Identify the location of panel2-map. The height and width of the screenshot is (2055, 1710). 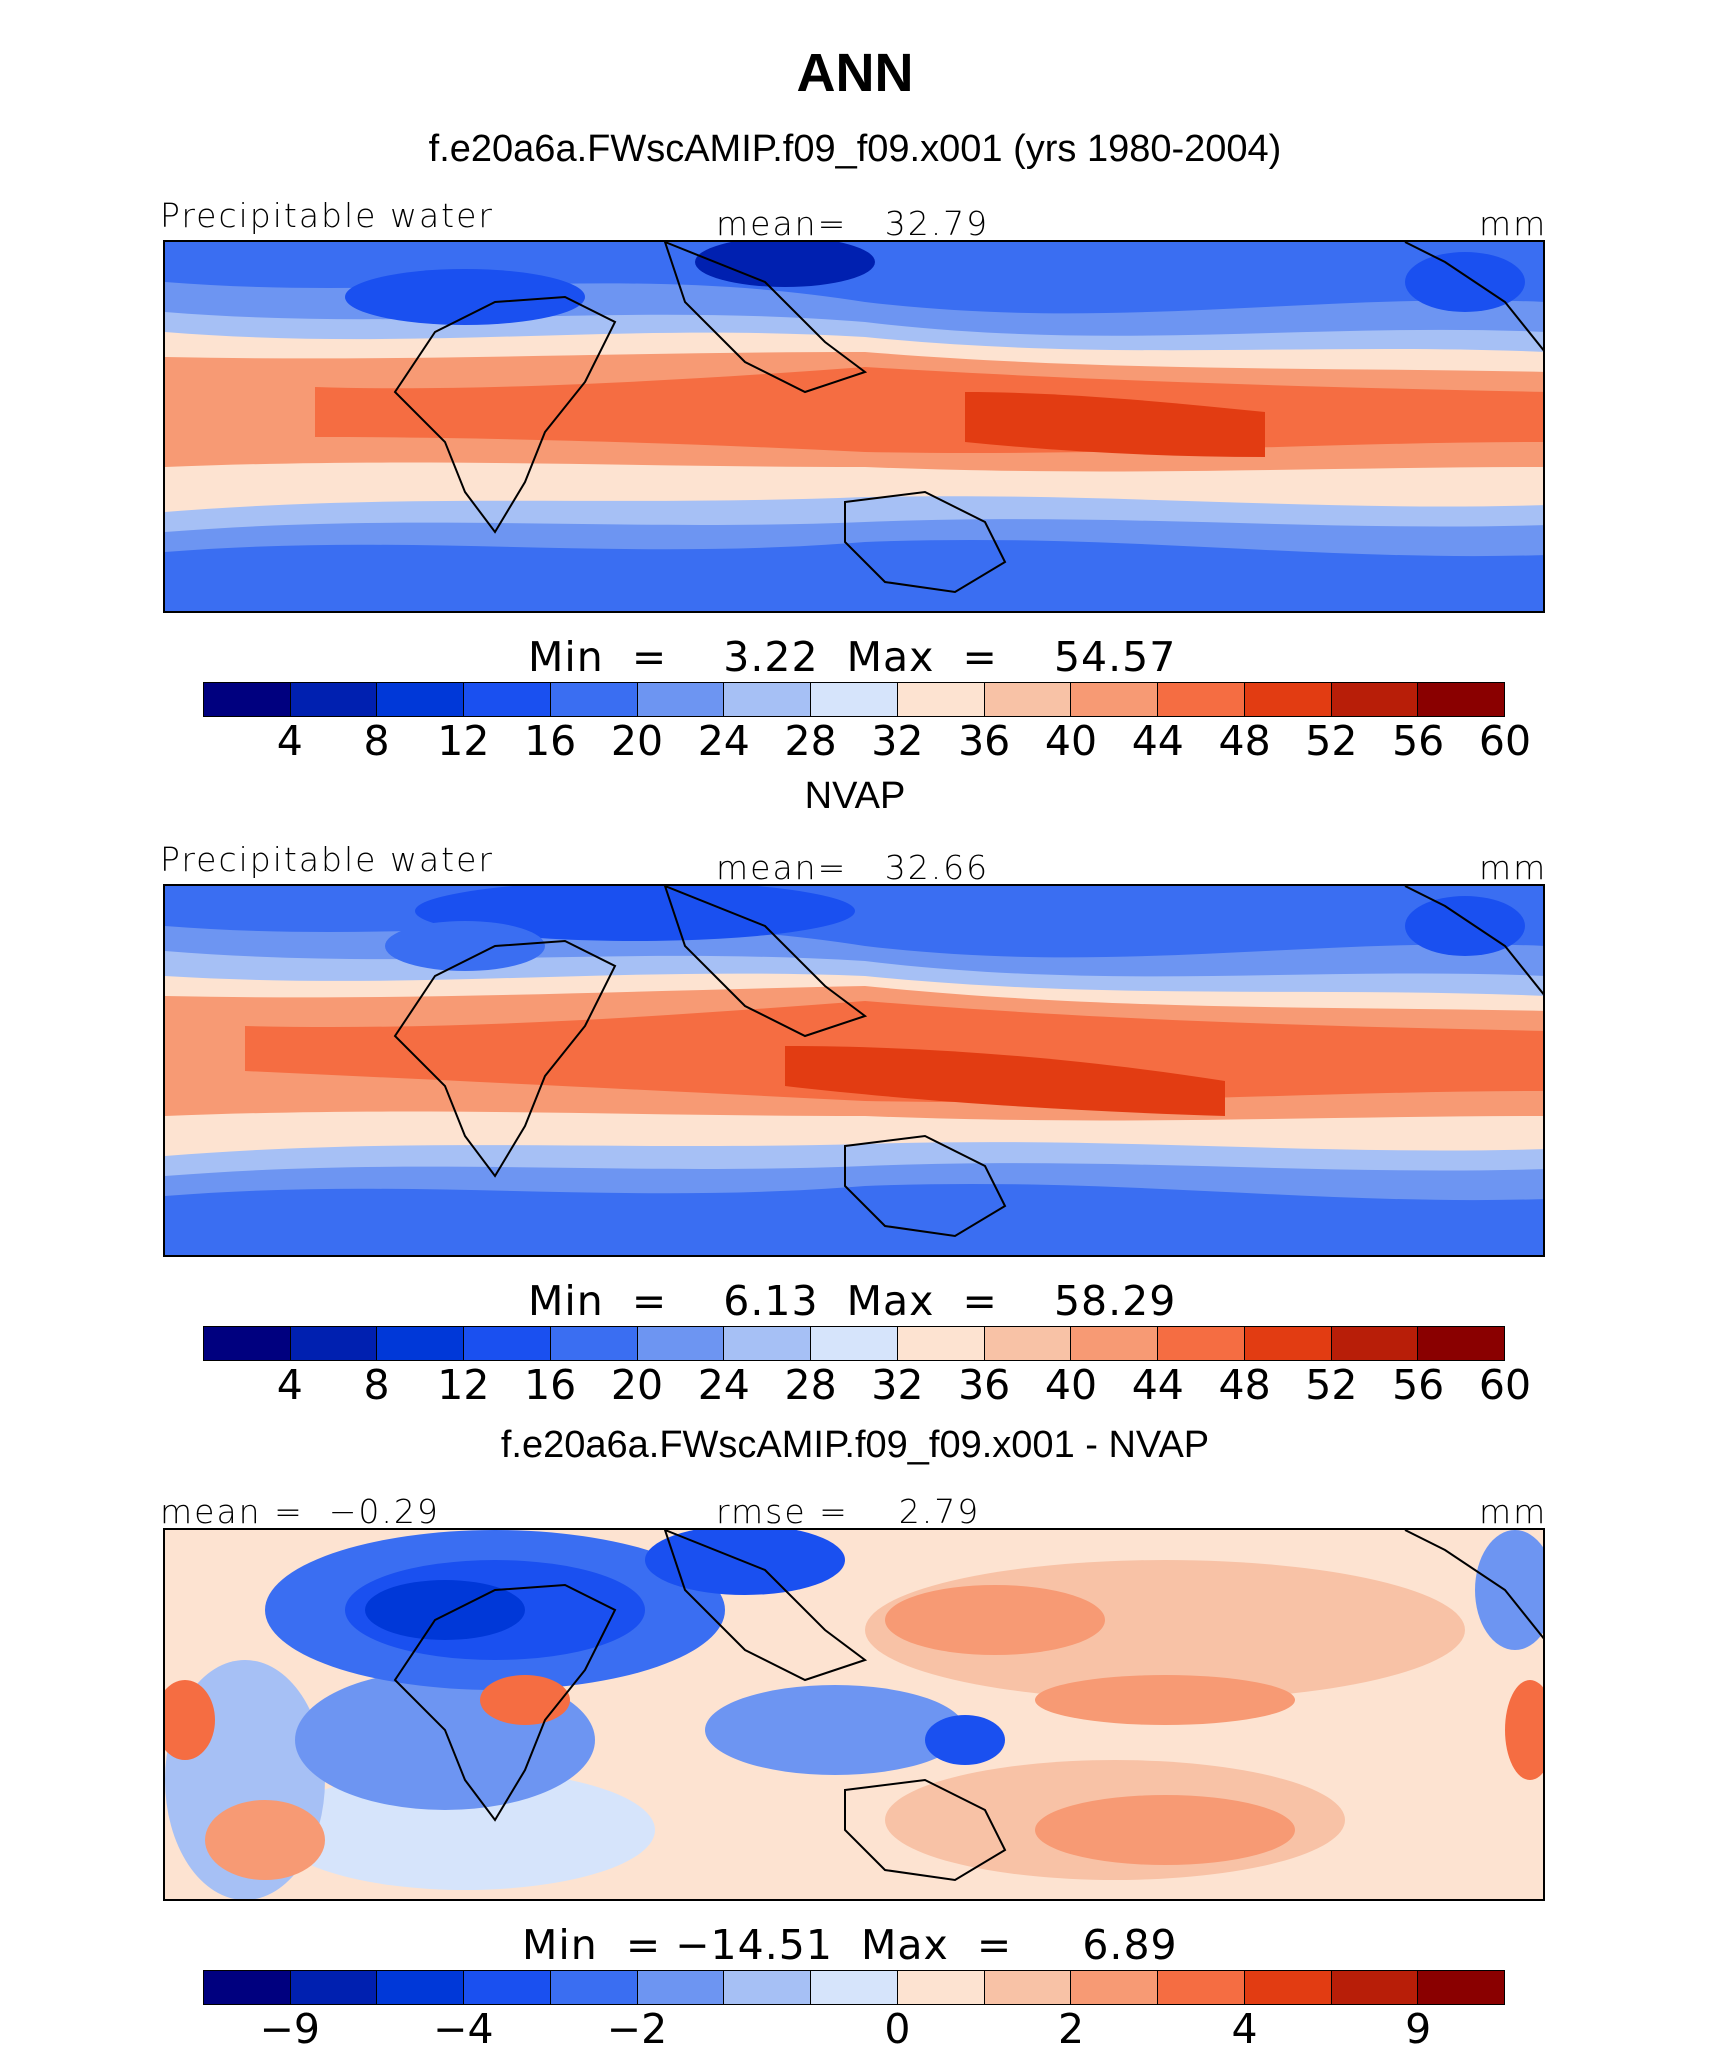
(854, 1070).